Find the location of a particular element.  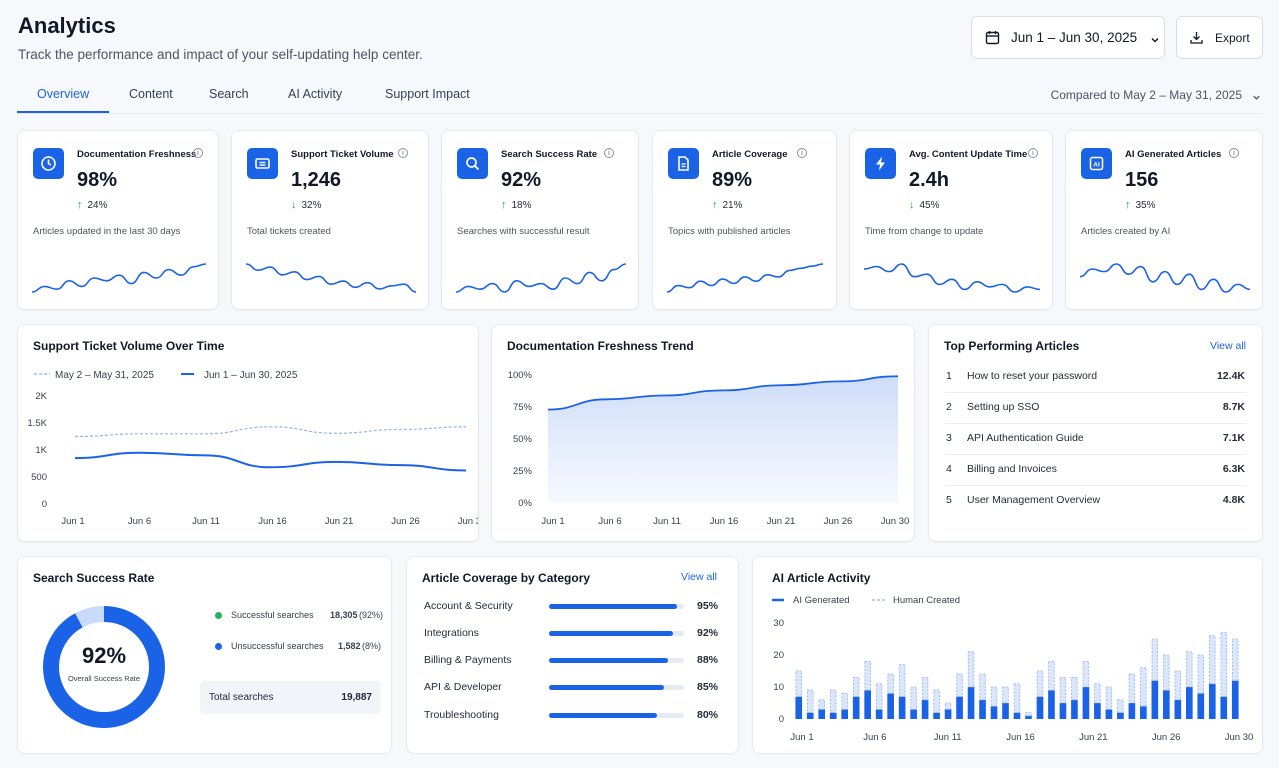

legend-curr-label: Jun 1 – Jun 30, 2025 is located at coordinates (251, 375).